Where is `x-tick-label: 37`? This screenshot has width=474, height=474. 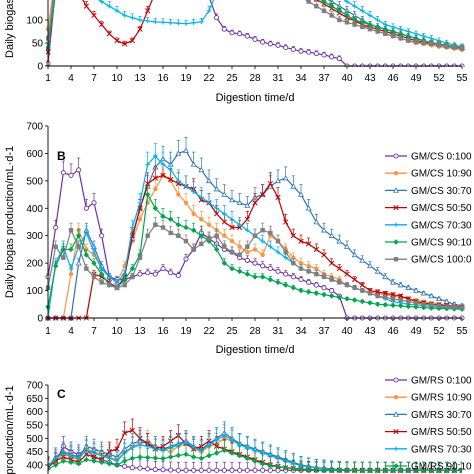
x-tick-label: 37 is located at coordinates (324, 78).